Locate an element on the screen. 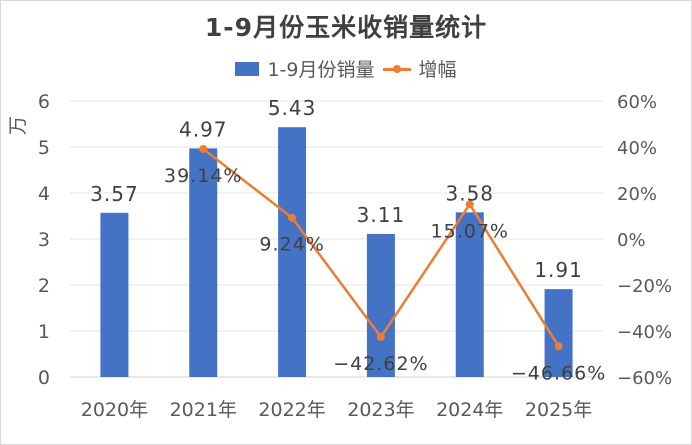 This screenshot has width=692, height=445. y2-tick-label: −40% is located at coordinates (644, 332).